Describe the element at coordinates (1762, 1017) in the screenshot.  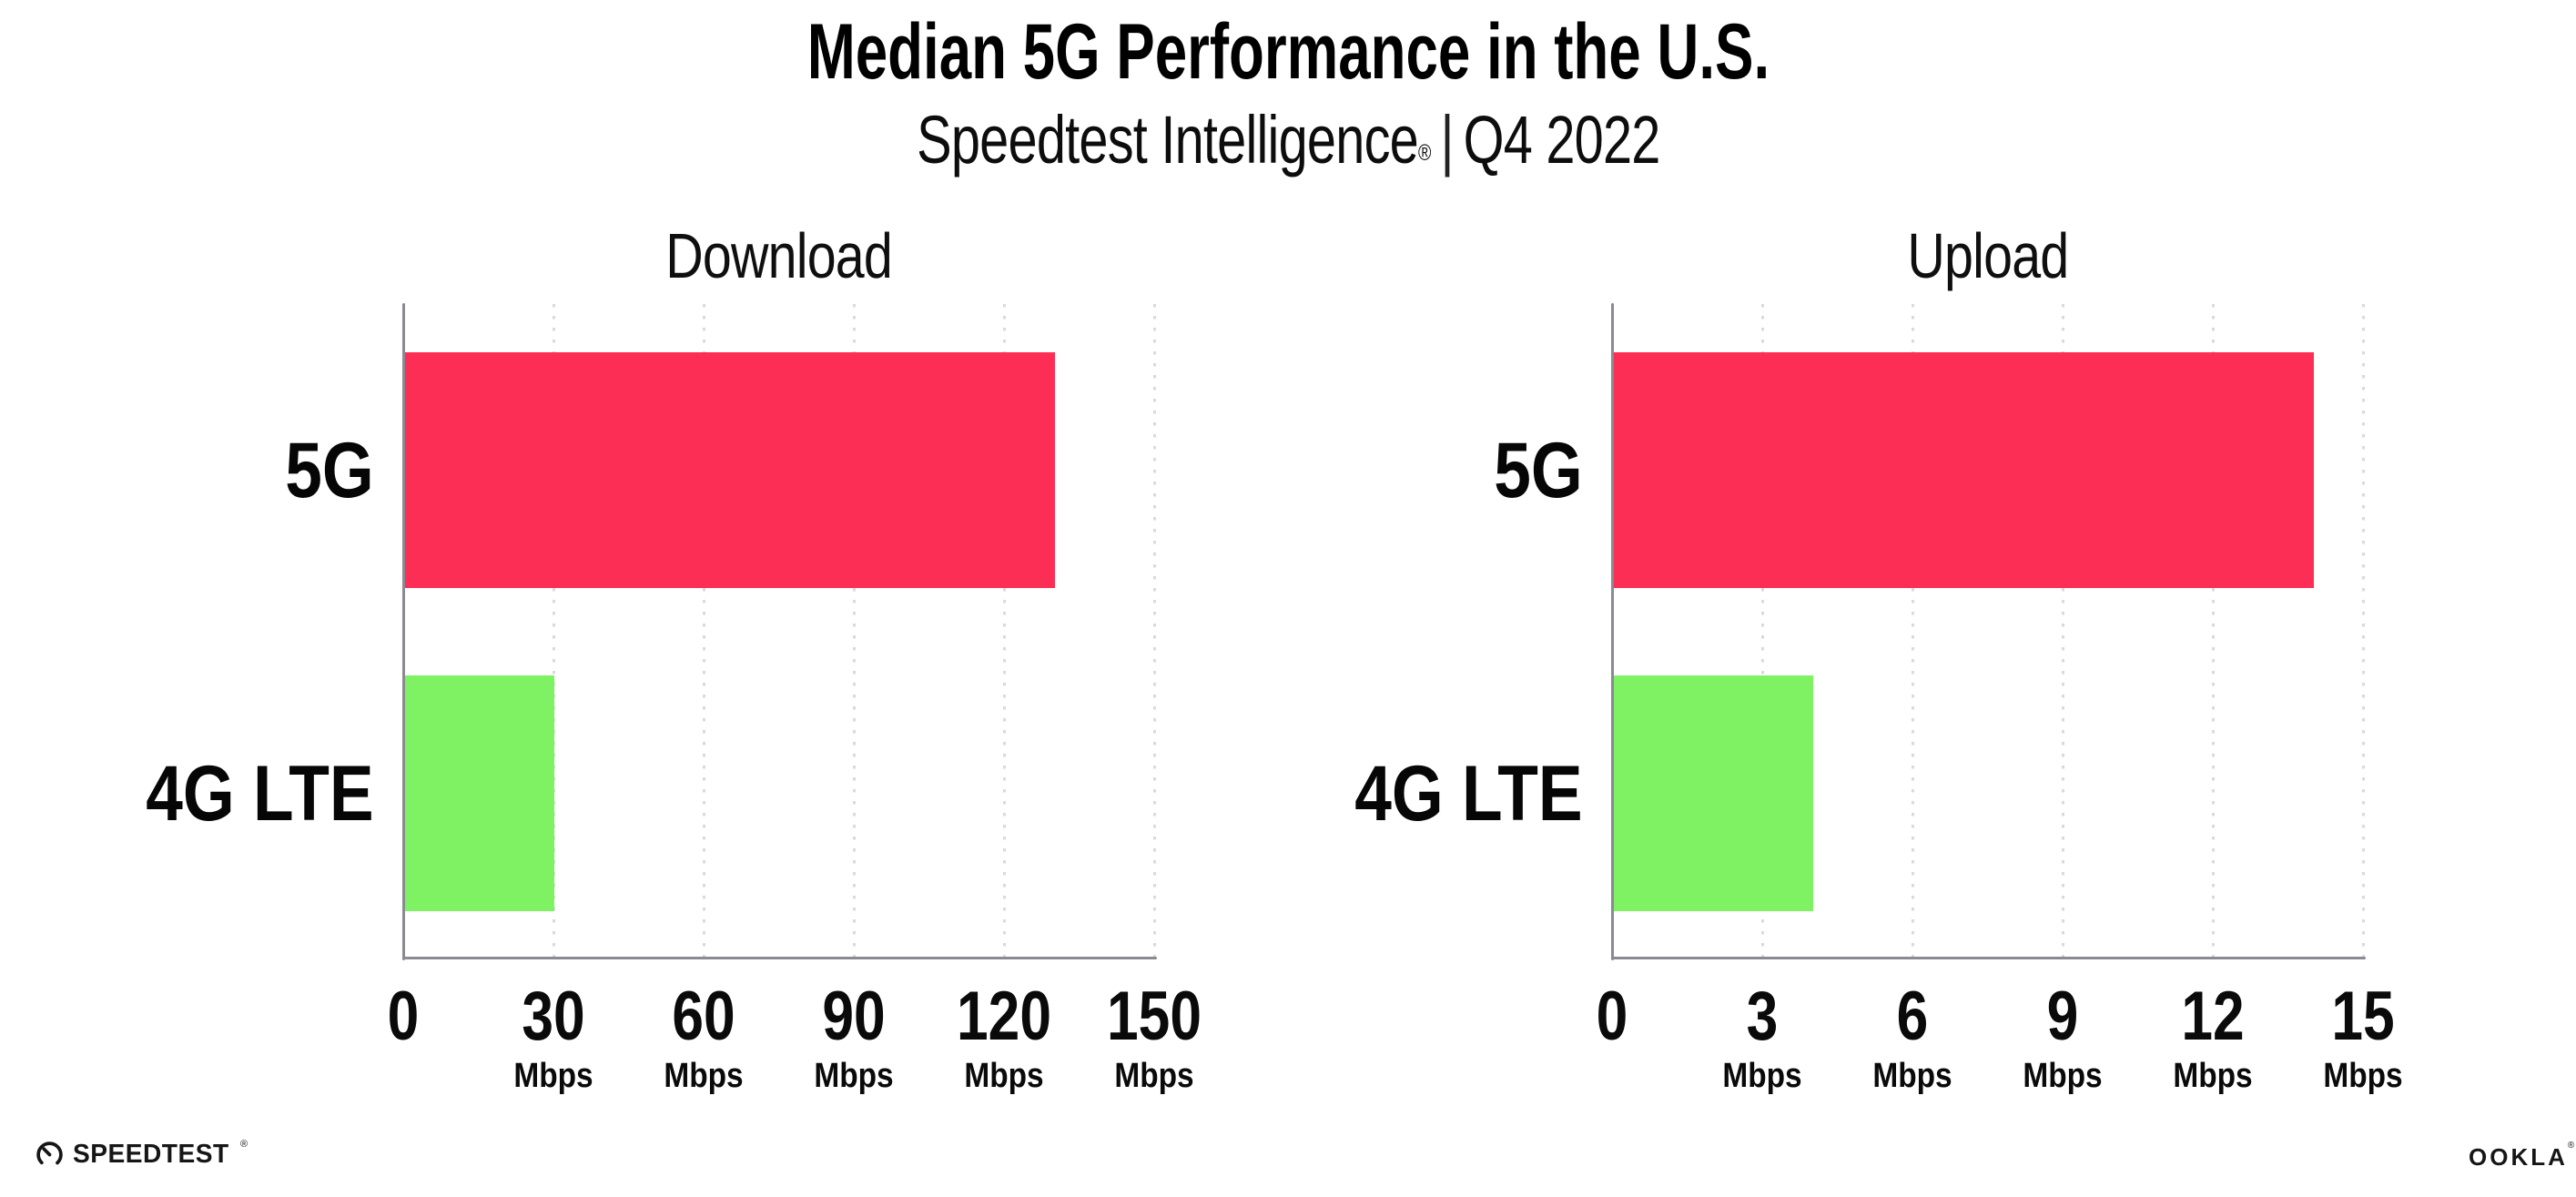
I see `x-tick-value: 3` at that location.